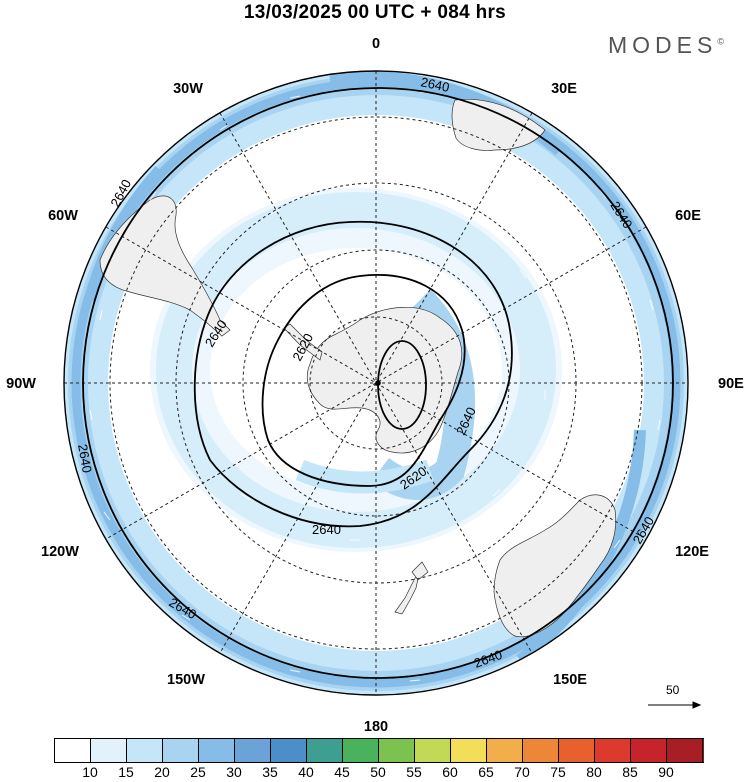 Image resolution: width=750 pixels, height=782 pixels. I want to click on antarctic-peninsula, so click(303, 342).